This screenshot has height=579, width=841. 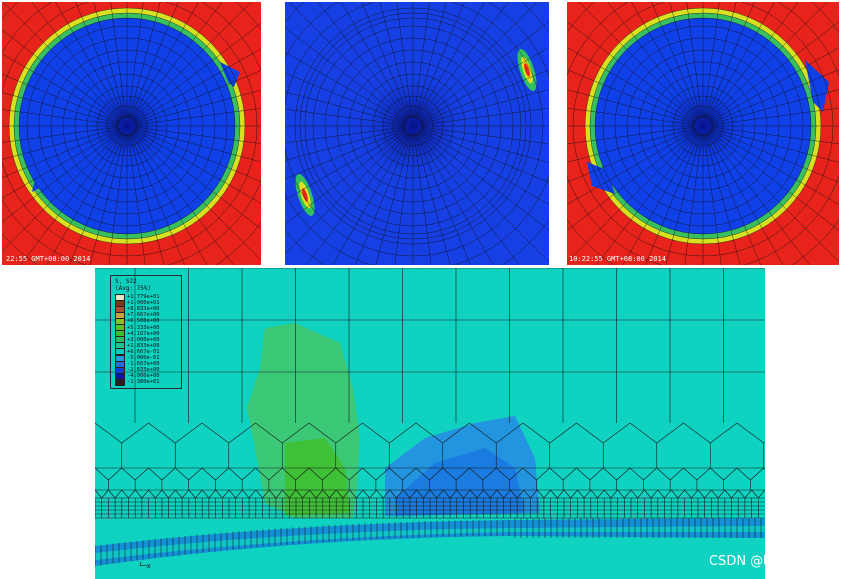 What do you see at coordinates (148, 566) in the screenshot?
I see `triad-x-label: x` at bounding box center [148, 566].